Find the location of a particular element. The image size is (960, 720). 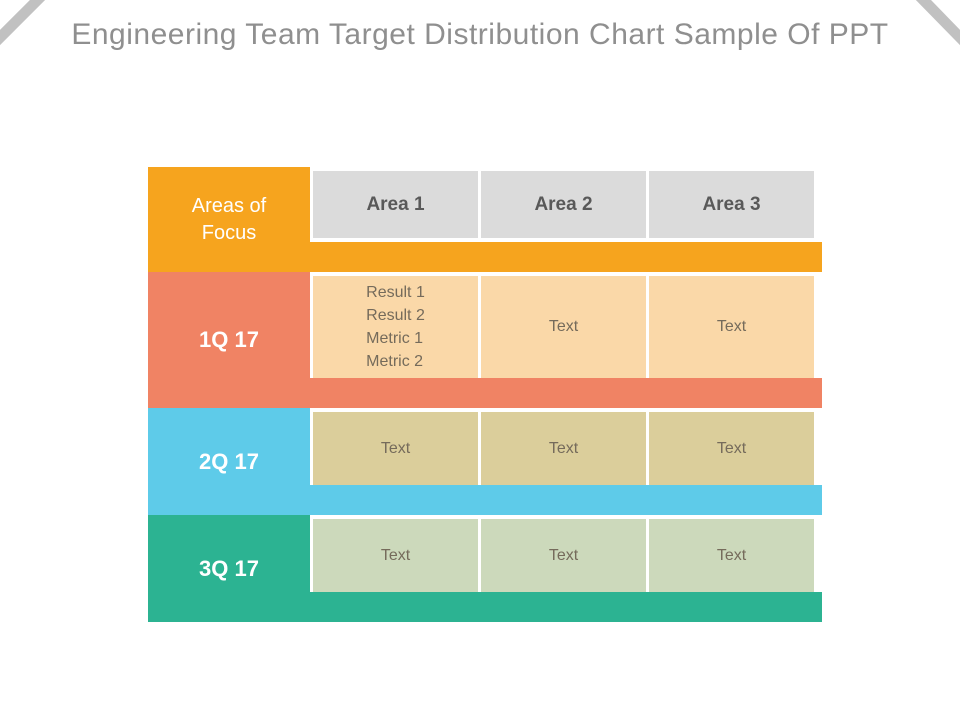

table-header-row: Areas of Focus Area 1 Area 2 Area 3 is located at coordinates (485, 219).